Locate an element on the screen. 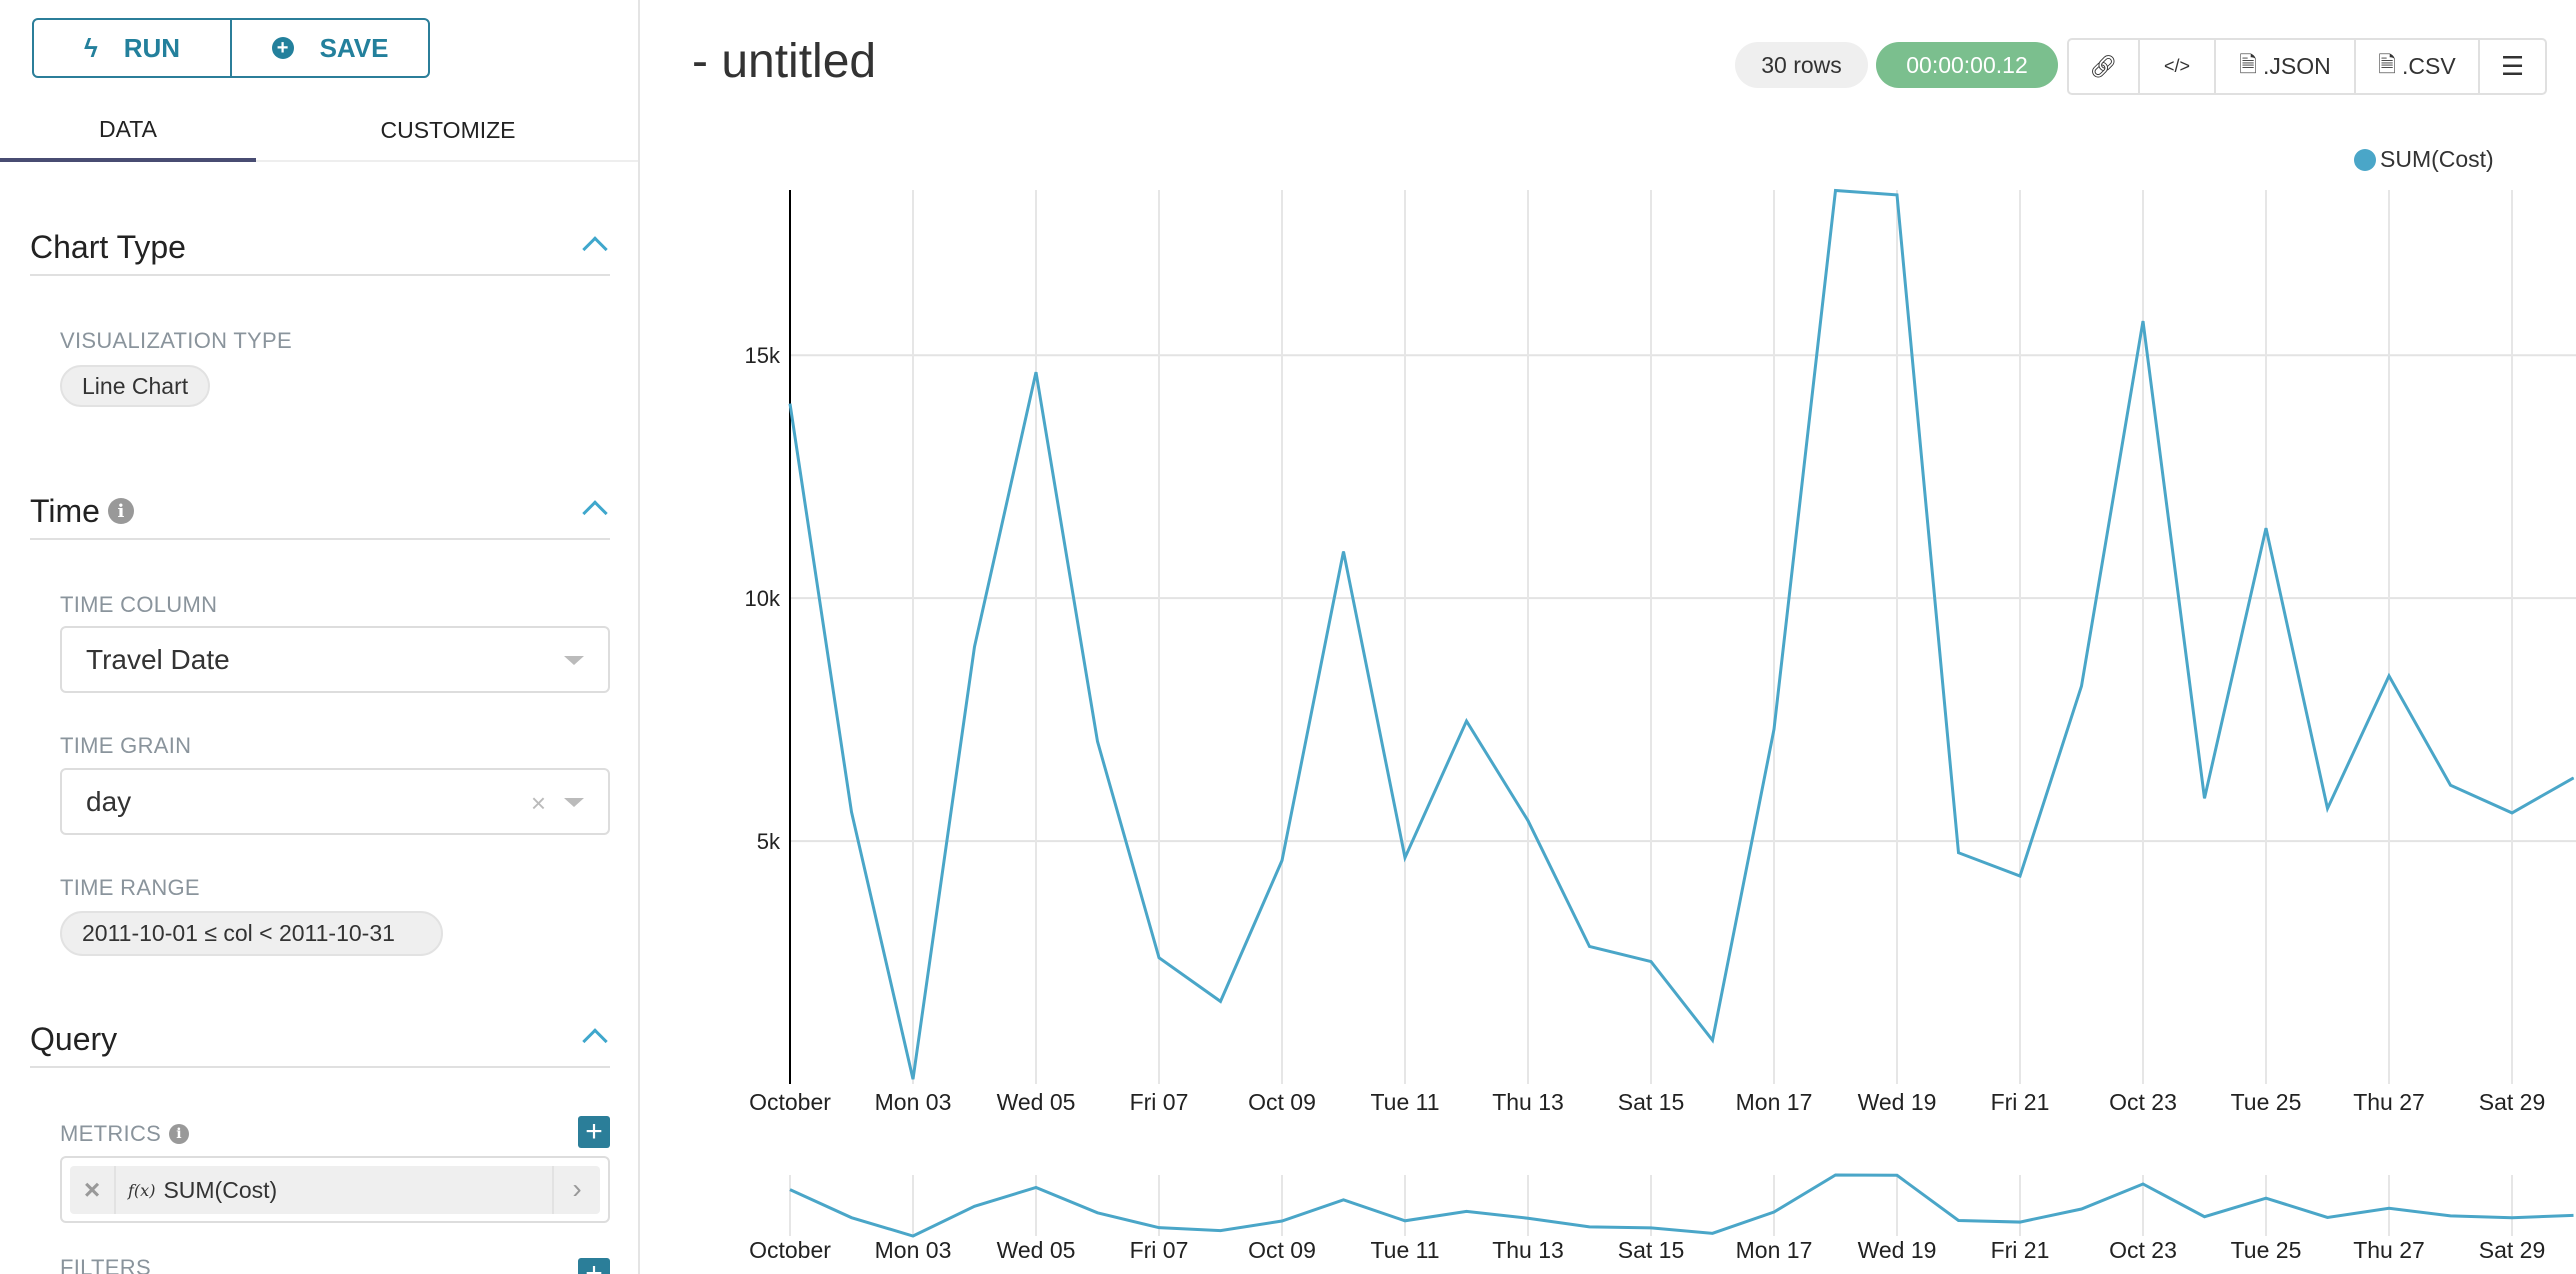 This screenshot has width=2576, height=1274. x-tick-label: Wed 19 is located at coordinates (1897, 1102).